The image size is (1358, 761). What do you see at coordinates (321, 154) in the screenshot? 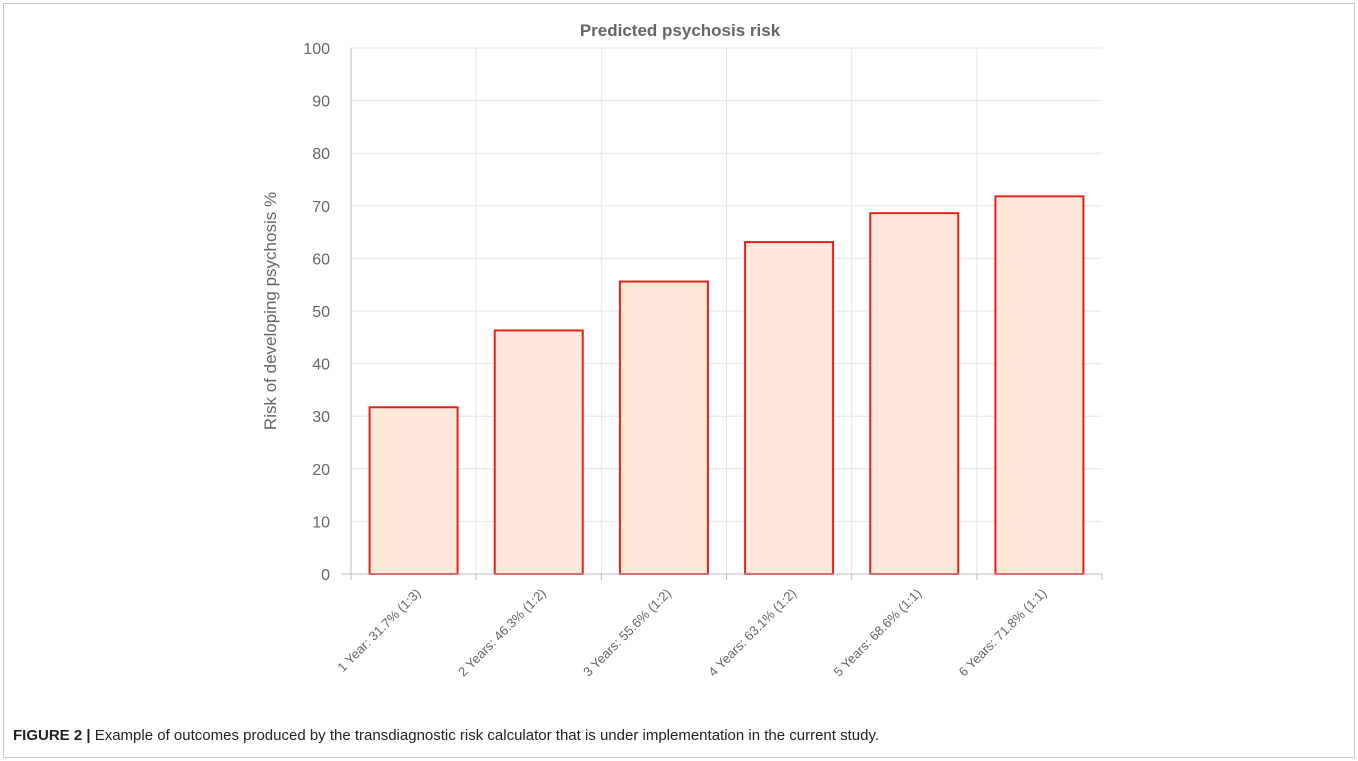
I see `y-tick-label: 80` at bounding box center [321, 154].